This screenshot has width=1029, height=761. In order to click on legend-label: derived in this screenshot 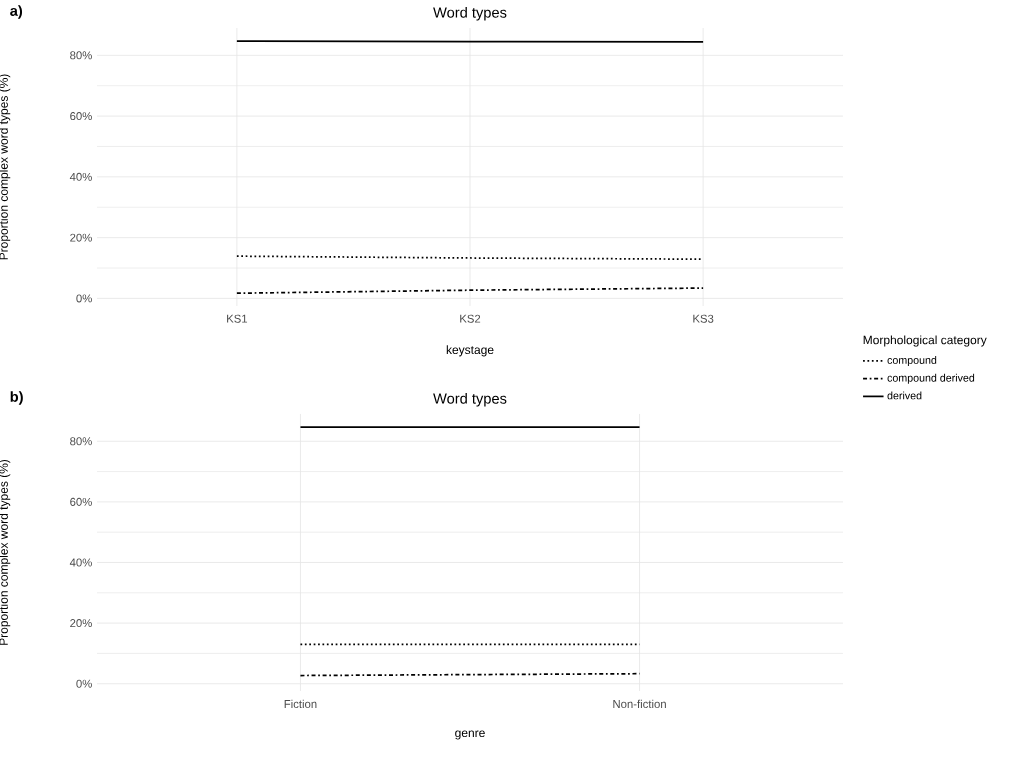, I will do `click(904, 395)`.